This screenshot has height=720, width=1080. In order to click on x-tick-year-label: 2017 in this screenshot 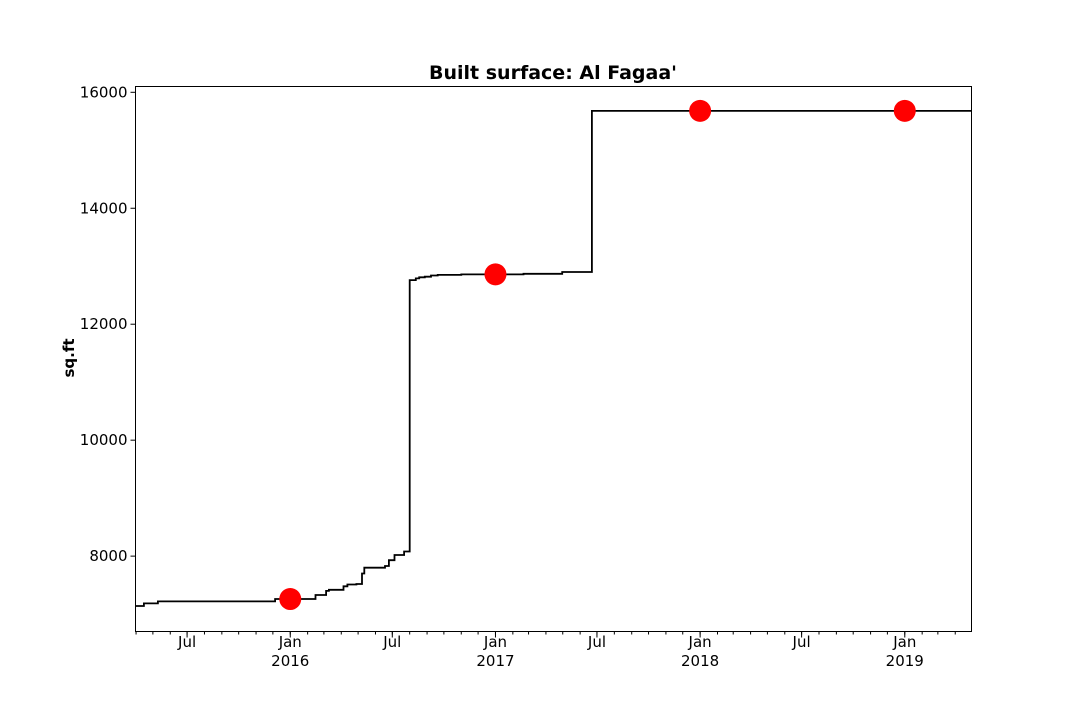, I will do `click(495, 661)`.